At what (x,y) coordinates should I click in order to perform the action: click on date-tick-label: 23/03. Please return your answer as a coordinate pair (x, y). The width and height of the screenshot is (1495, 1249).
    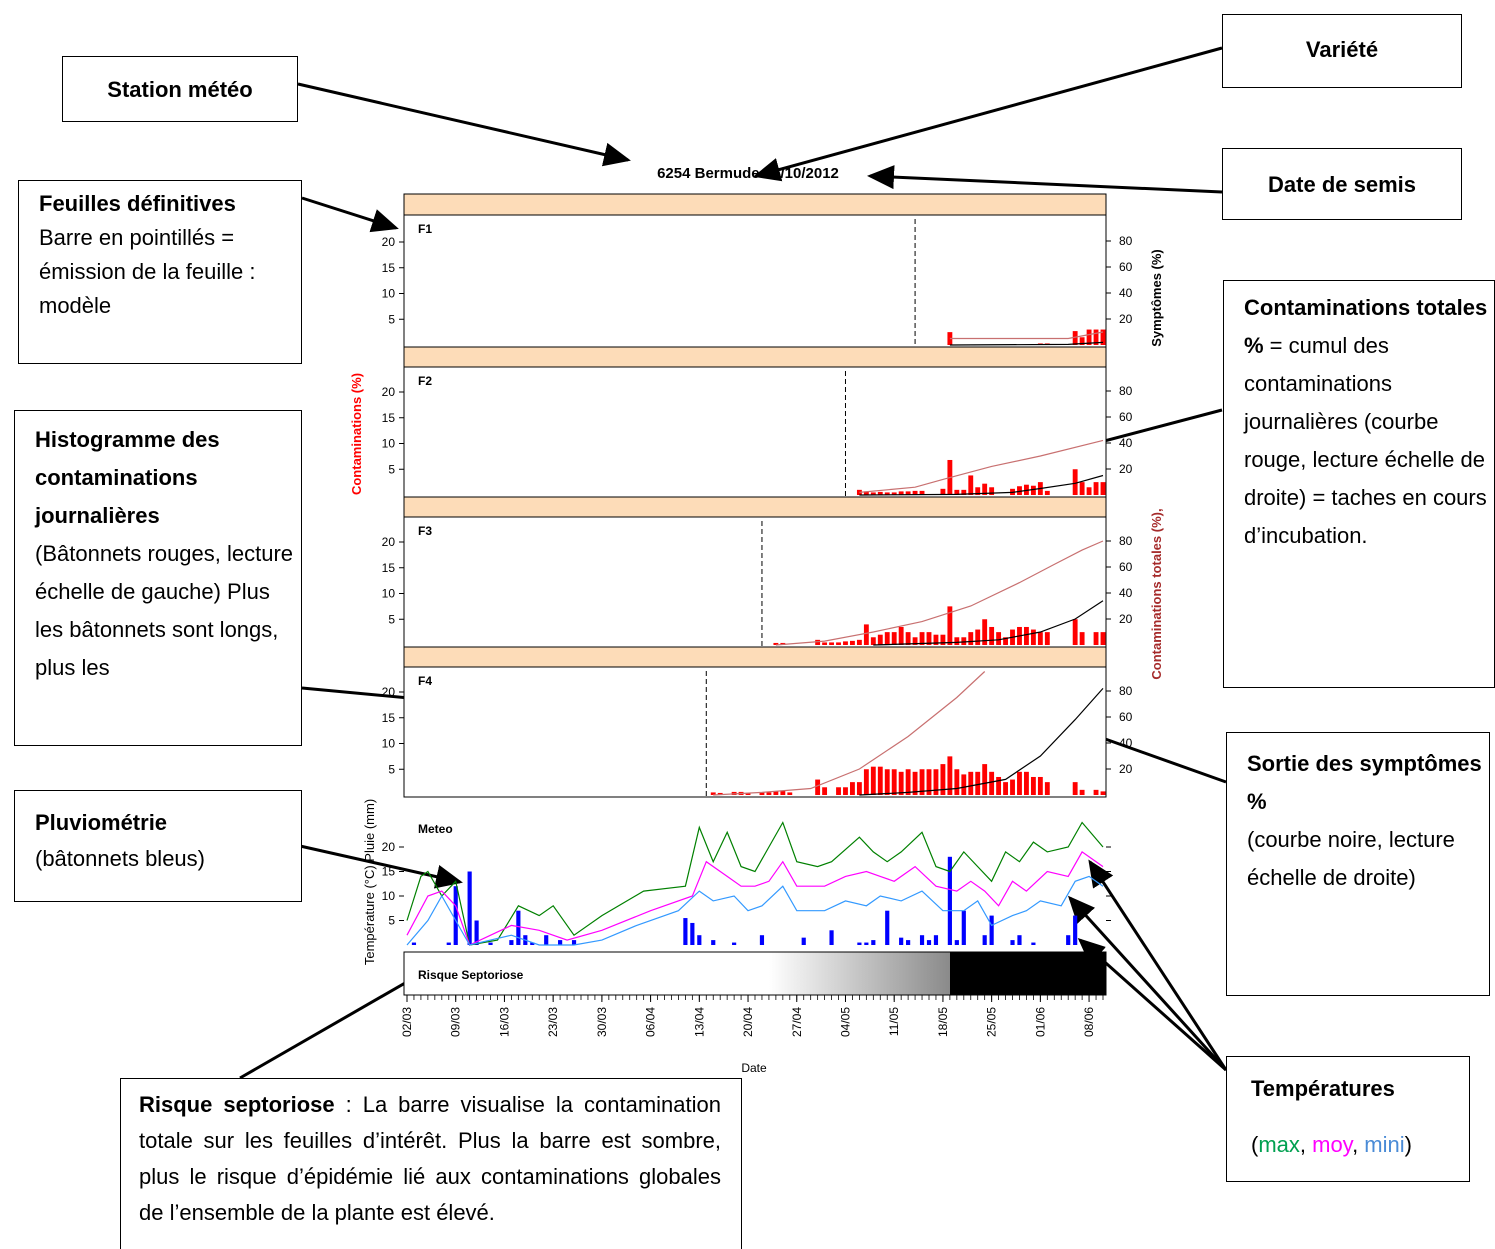
    Looking at the image, I should click on (553, 1022).